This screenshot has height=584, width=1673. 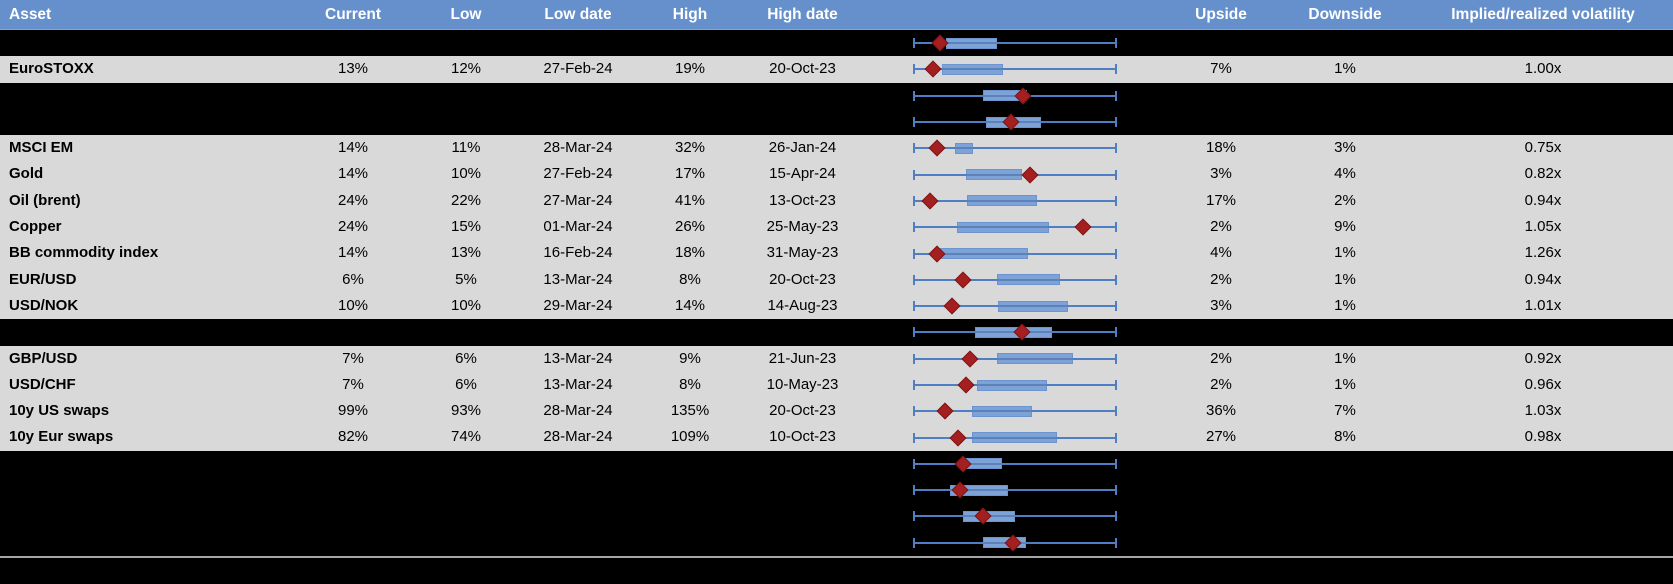 I want to click on cell-high: 109%, so click(x=690, y=437).